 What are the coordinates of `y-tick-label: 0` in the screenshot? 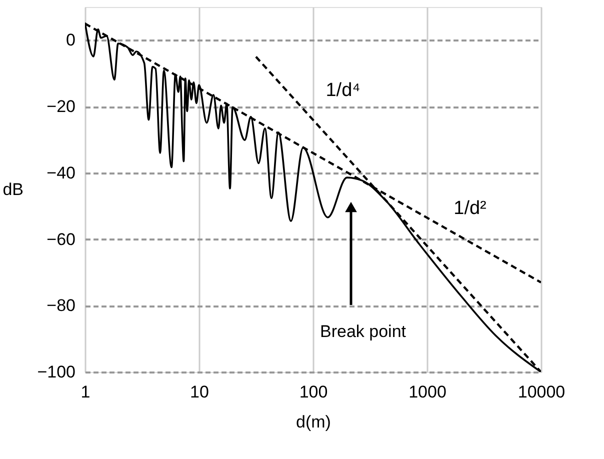 It's located at (71, 40).